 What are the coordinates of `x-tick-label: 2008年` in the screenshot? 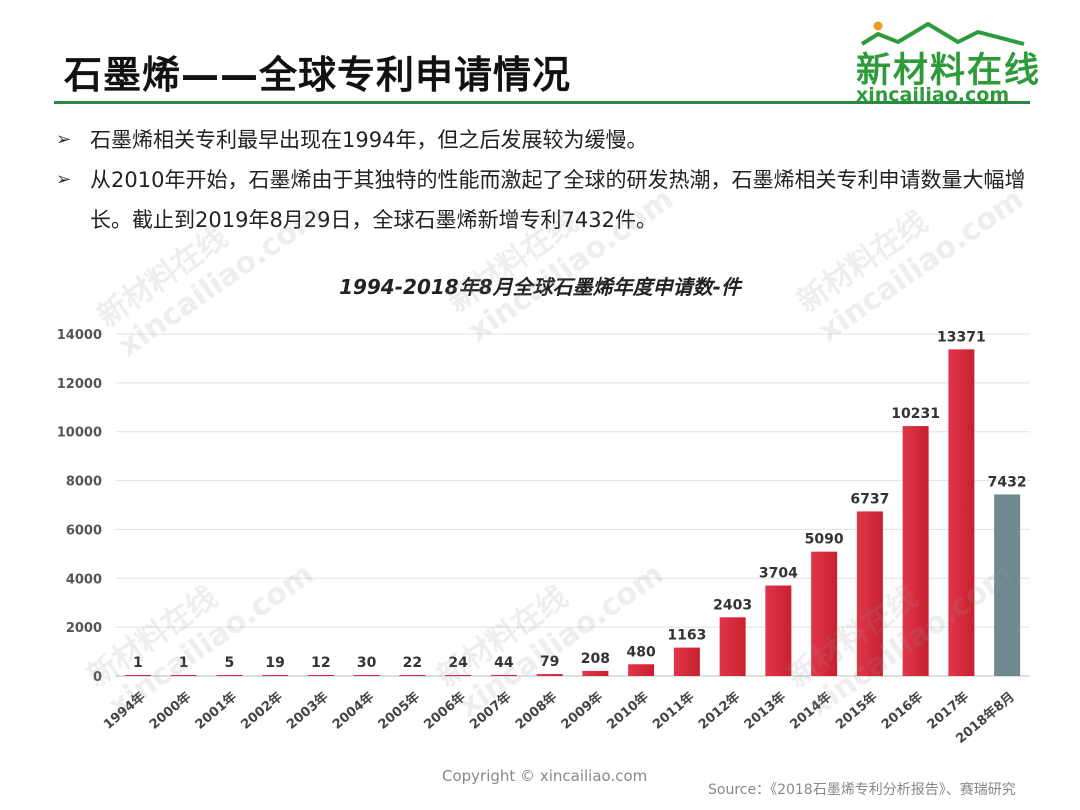 It's located at (536, 711).